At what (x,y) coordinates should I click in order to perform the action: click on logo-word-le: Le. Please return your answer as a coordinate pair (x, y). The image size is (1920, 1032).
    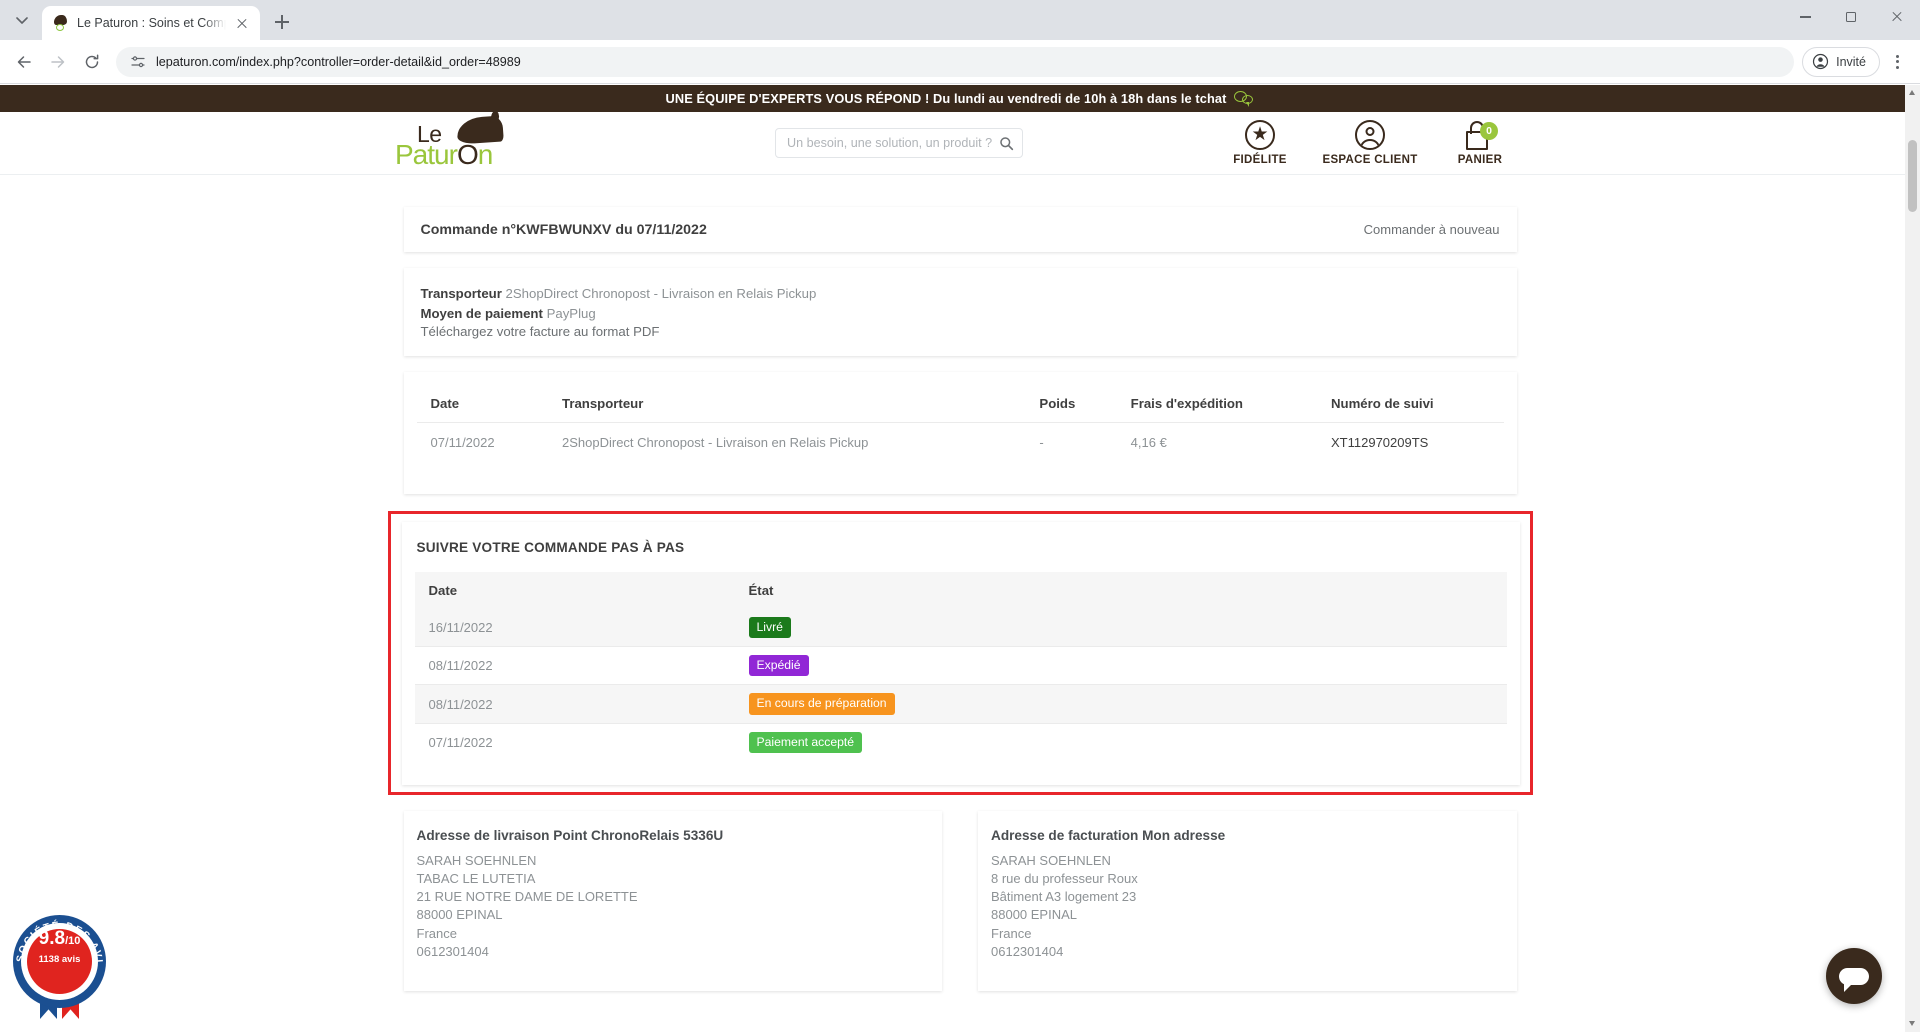
    Looking at the image, I should click on (429, 134).